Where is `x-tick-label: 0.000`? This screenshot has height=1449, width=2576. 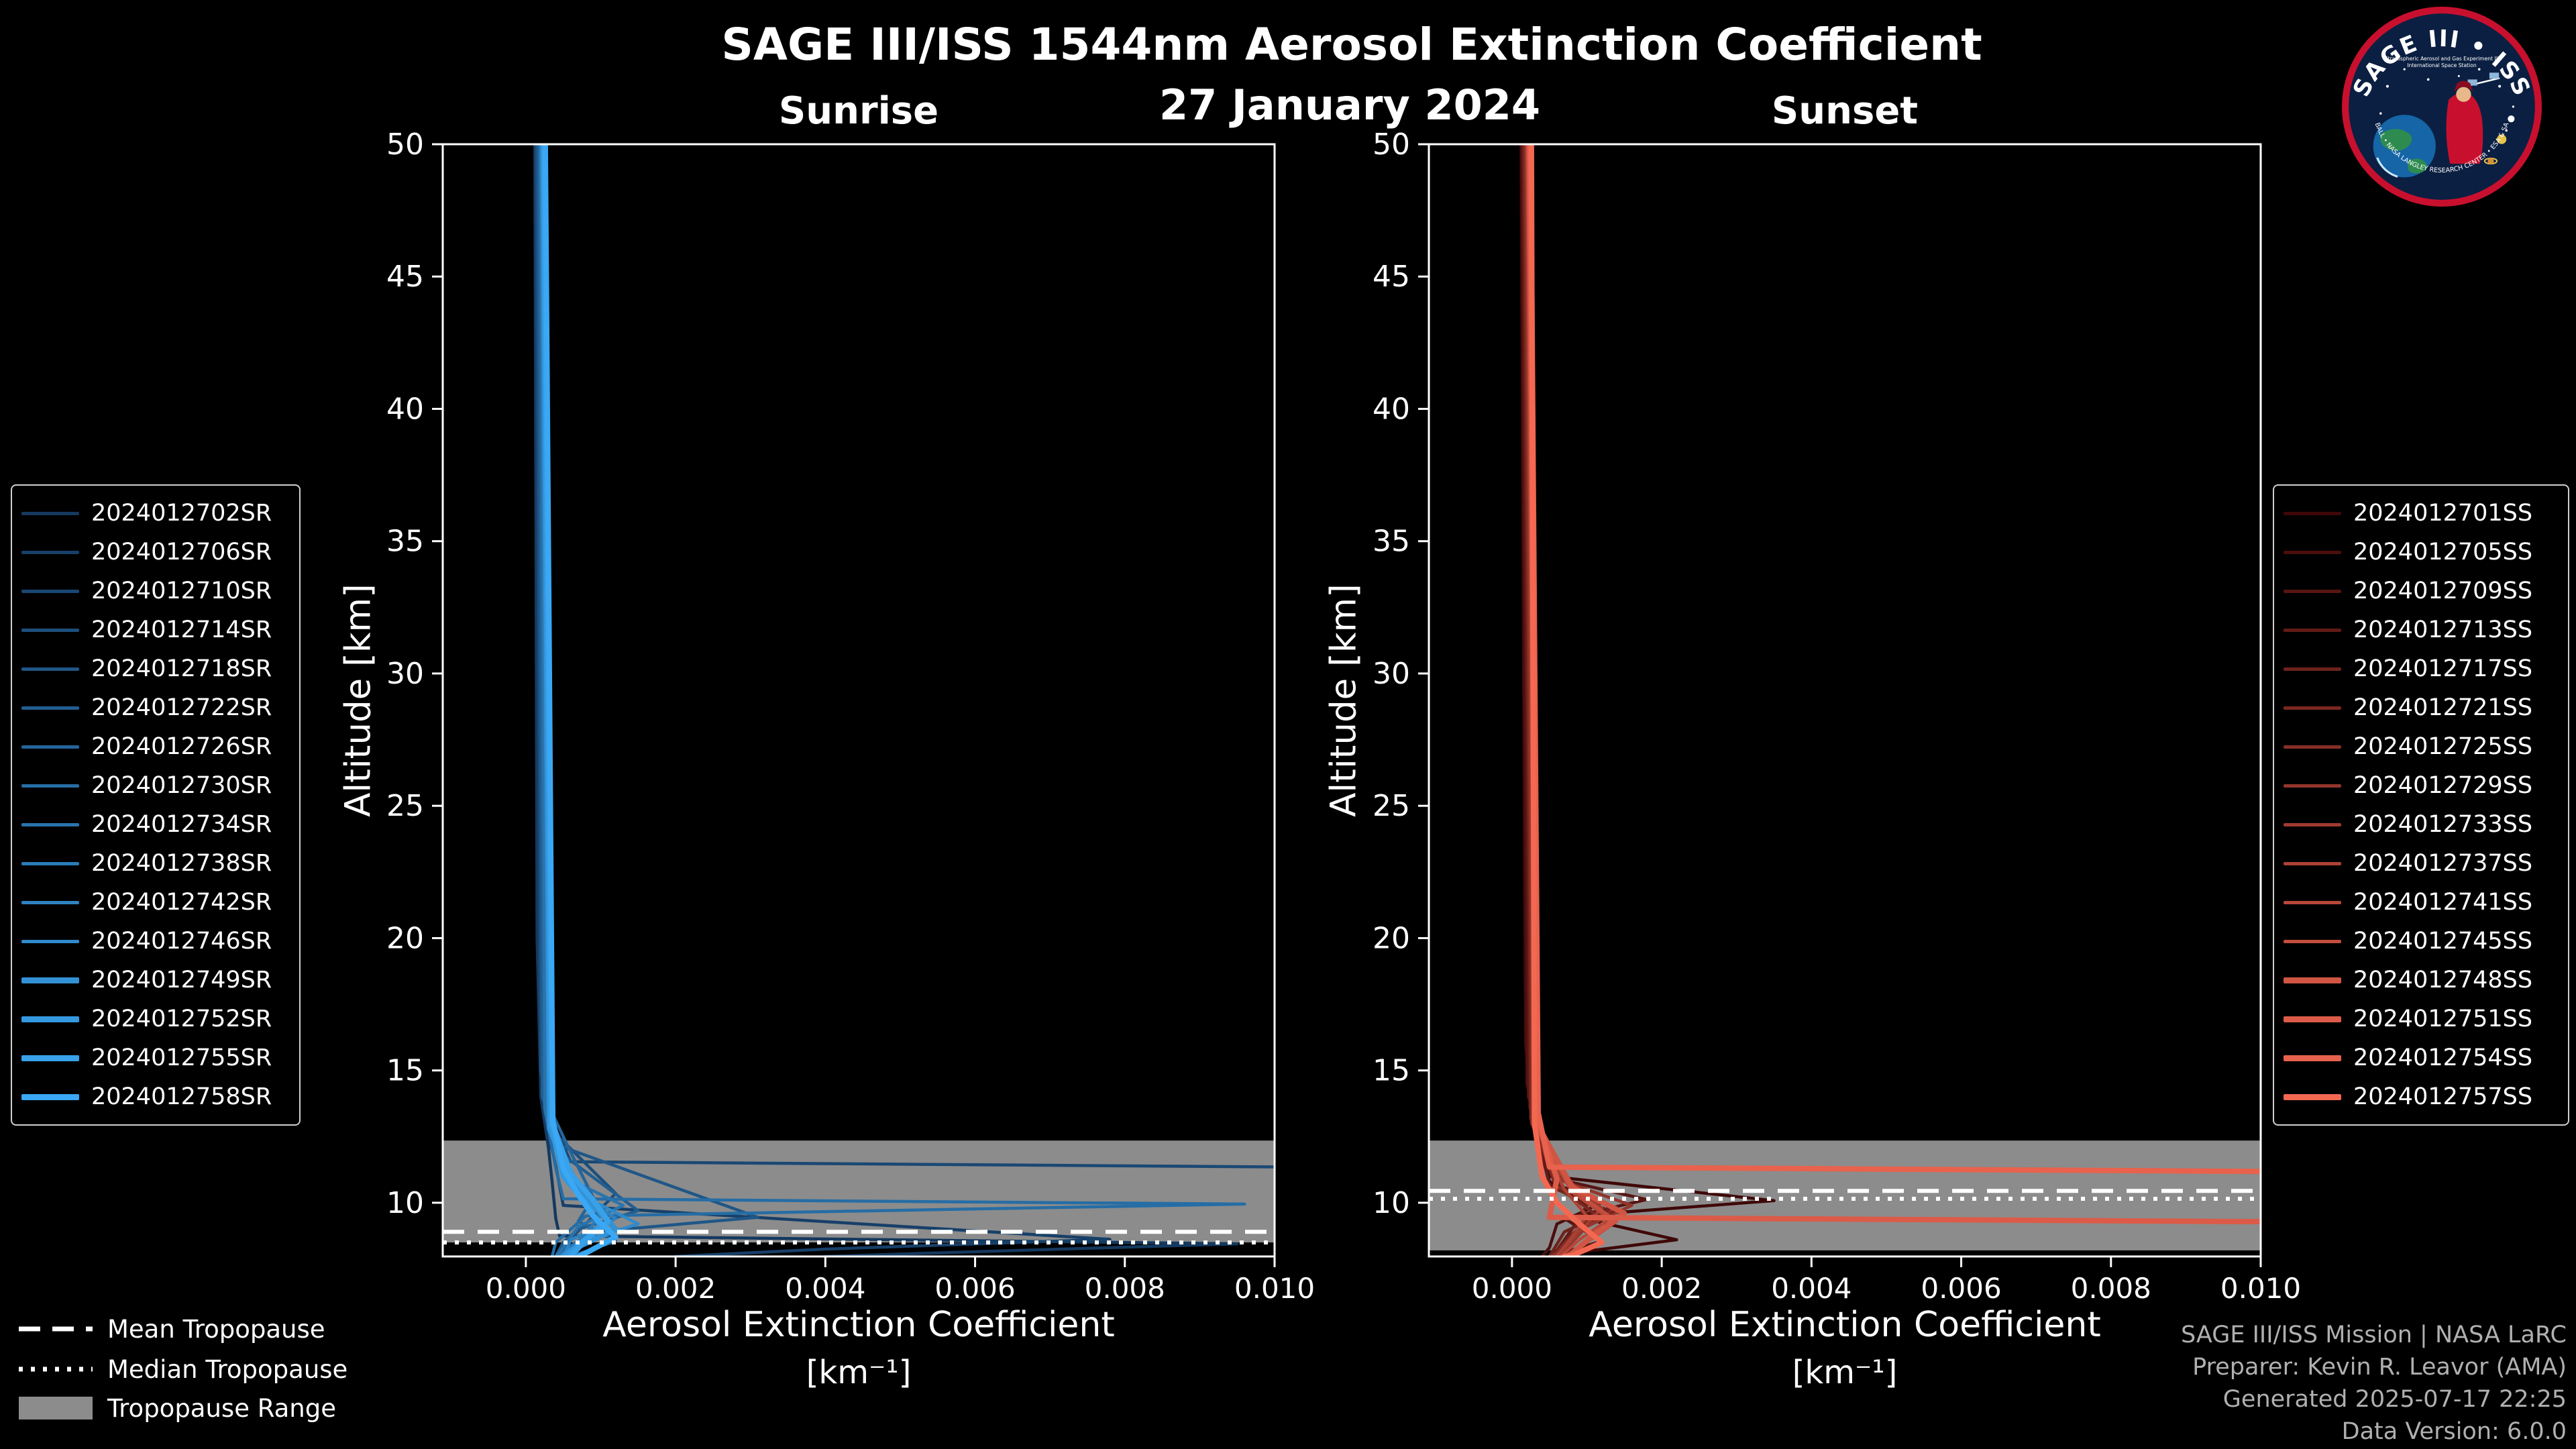 x-tick-label: 0.000 is located at coordinates (1512, 1288).